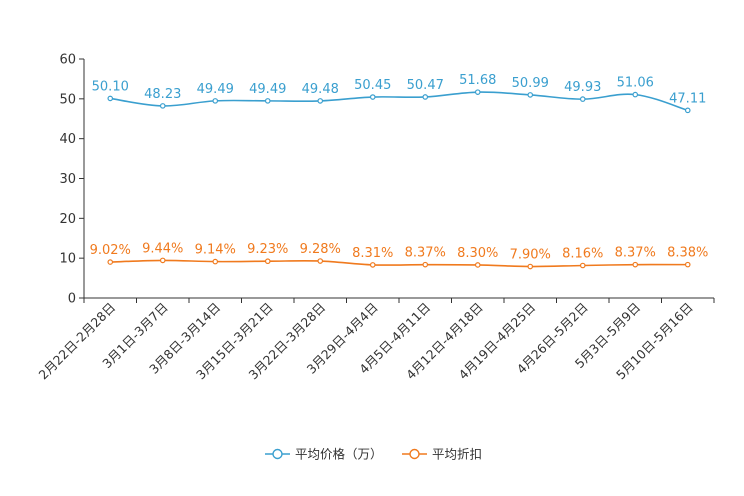  What do you see at coordinates (477, 253) in the screenshot?
I see `data-label: 8.30%` at bounding box center [477, 253].